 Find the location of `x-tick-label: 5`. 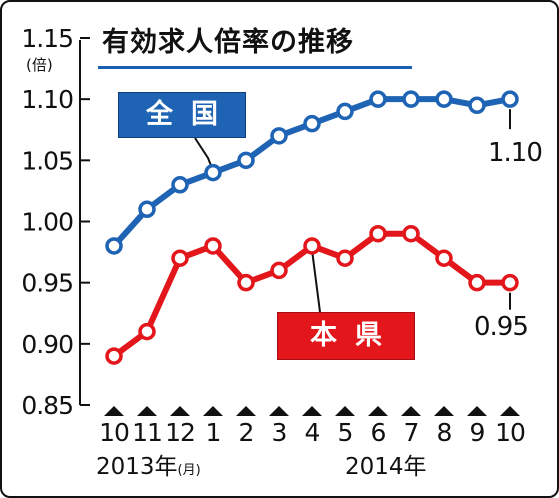

x-tick-label: 5 is located at coordinates (345, 432).